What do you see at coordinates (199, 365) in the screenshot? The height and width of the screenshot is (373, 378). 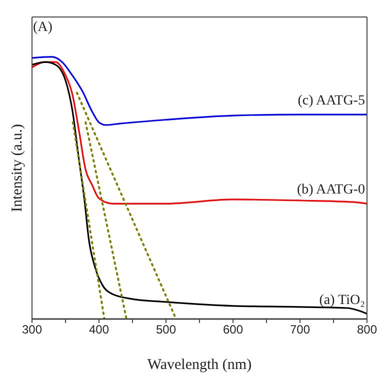 I see `x-axis-title: Wavelength (nm)` at bounding box center [199, 365].